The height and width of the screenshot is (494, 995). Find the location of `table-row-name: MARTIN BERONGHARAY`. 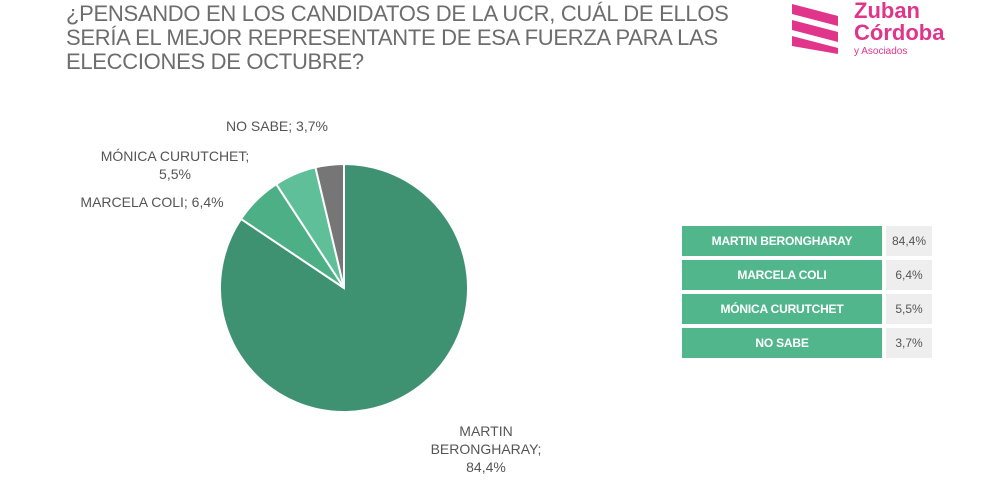

table-row-name: MARTIN BERONGHARAY is located at coordinates (782, 241).